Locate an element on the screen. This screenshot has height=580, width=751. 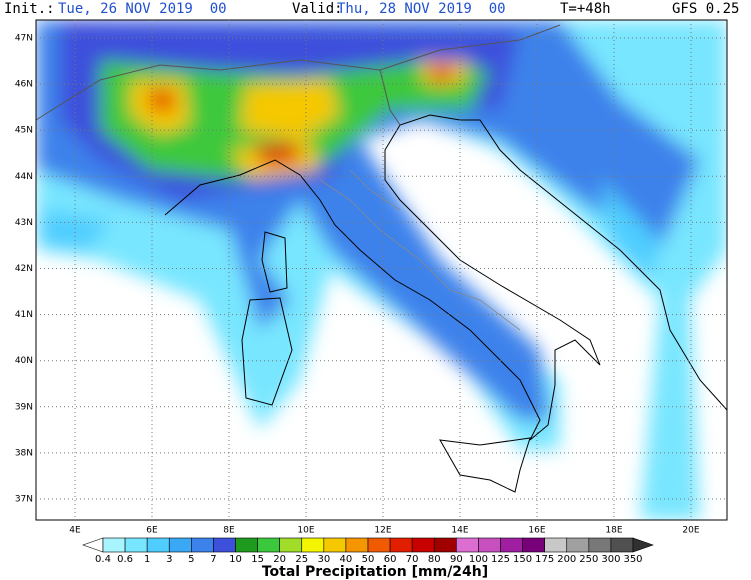
colorbar-label: 70 is located at coordinates (412, 559).